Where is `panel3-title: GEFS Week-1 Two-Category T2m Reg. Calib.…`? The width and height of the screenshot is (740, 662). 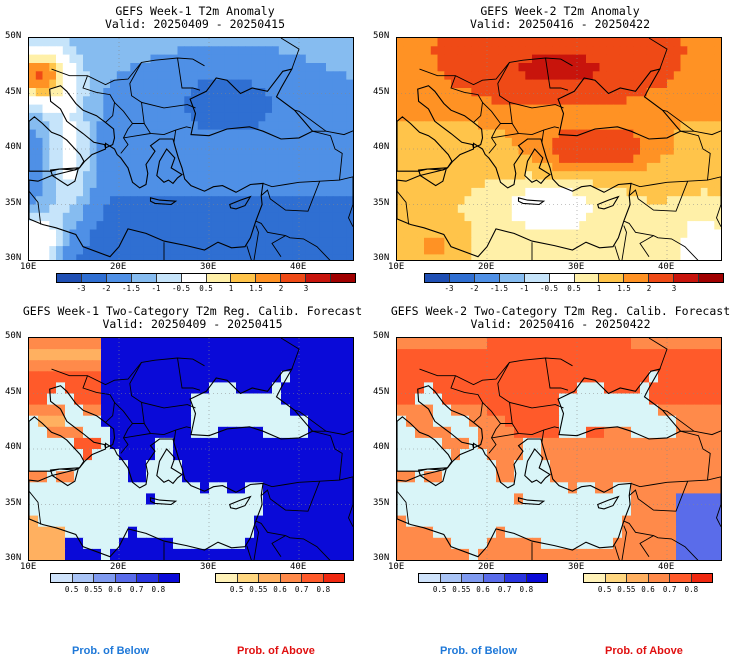 panel3-title: GEFS Week-1 Two-Category T2m Reg. Calib.… is located at coordinates (192, 317).